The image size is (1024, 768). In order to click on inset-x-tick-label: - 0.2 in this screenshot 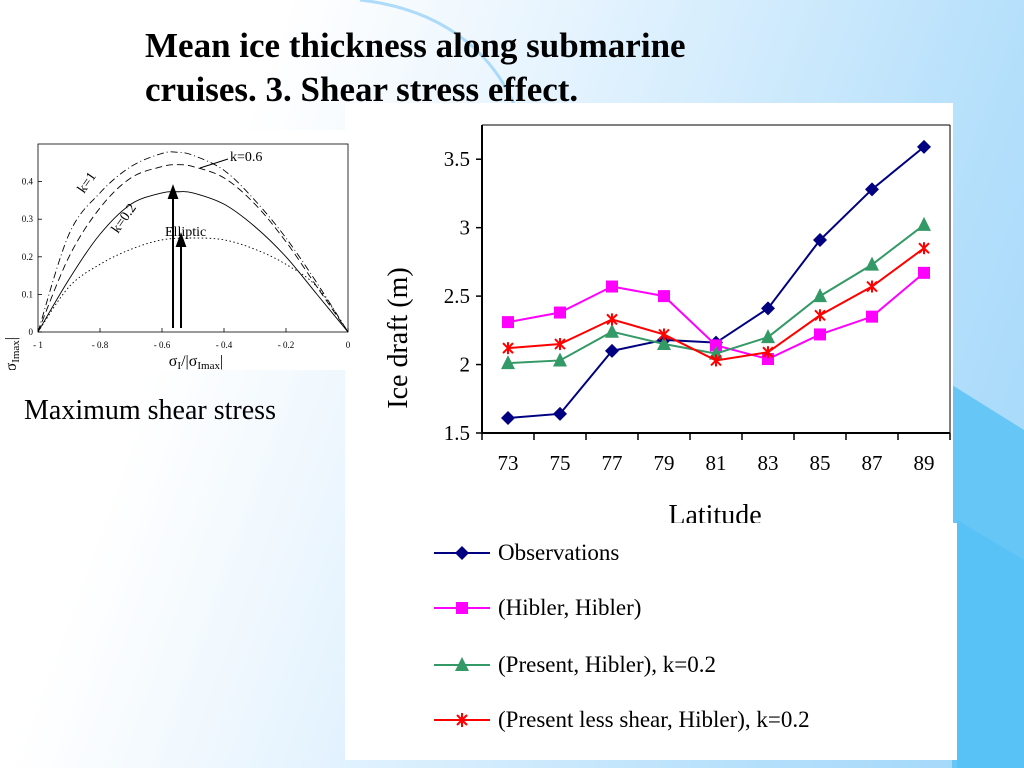, I will do `click(286, 345)`.